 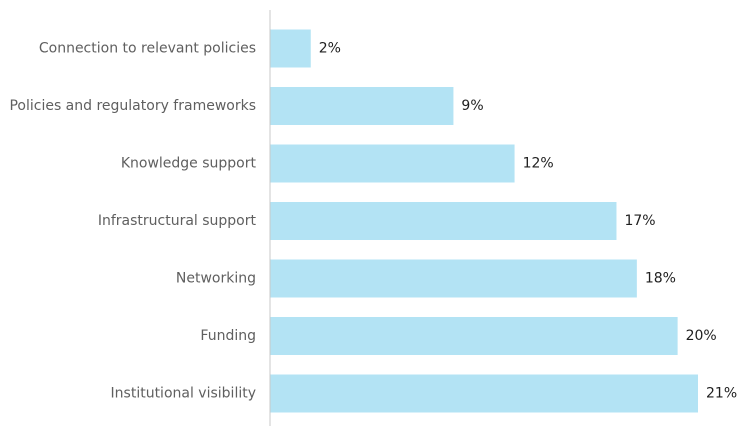 I want to click on value-label-5: 18%, so click(x=660, y=279).